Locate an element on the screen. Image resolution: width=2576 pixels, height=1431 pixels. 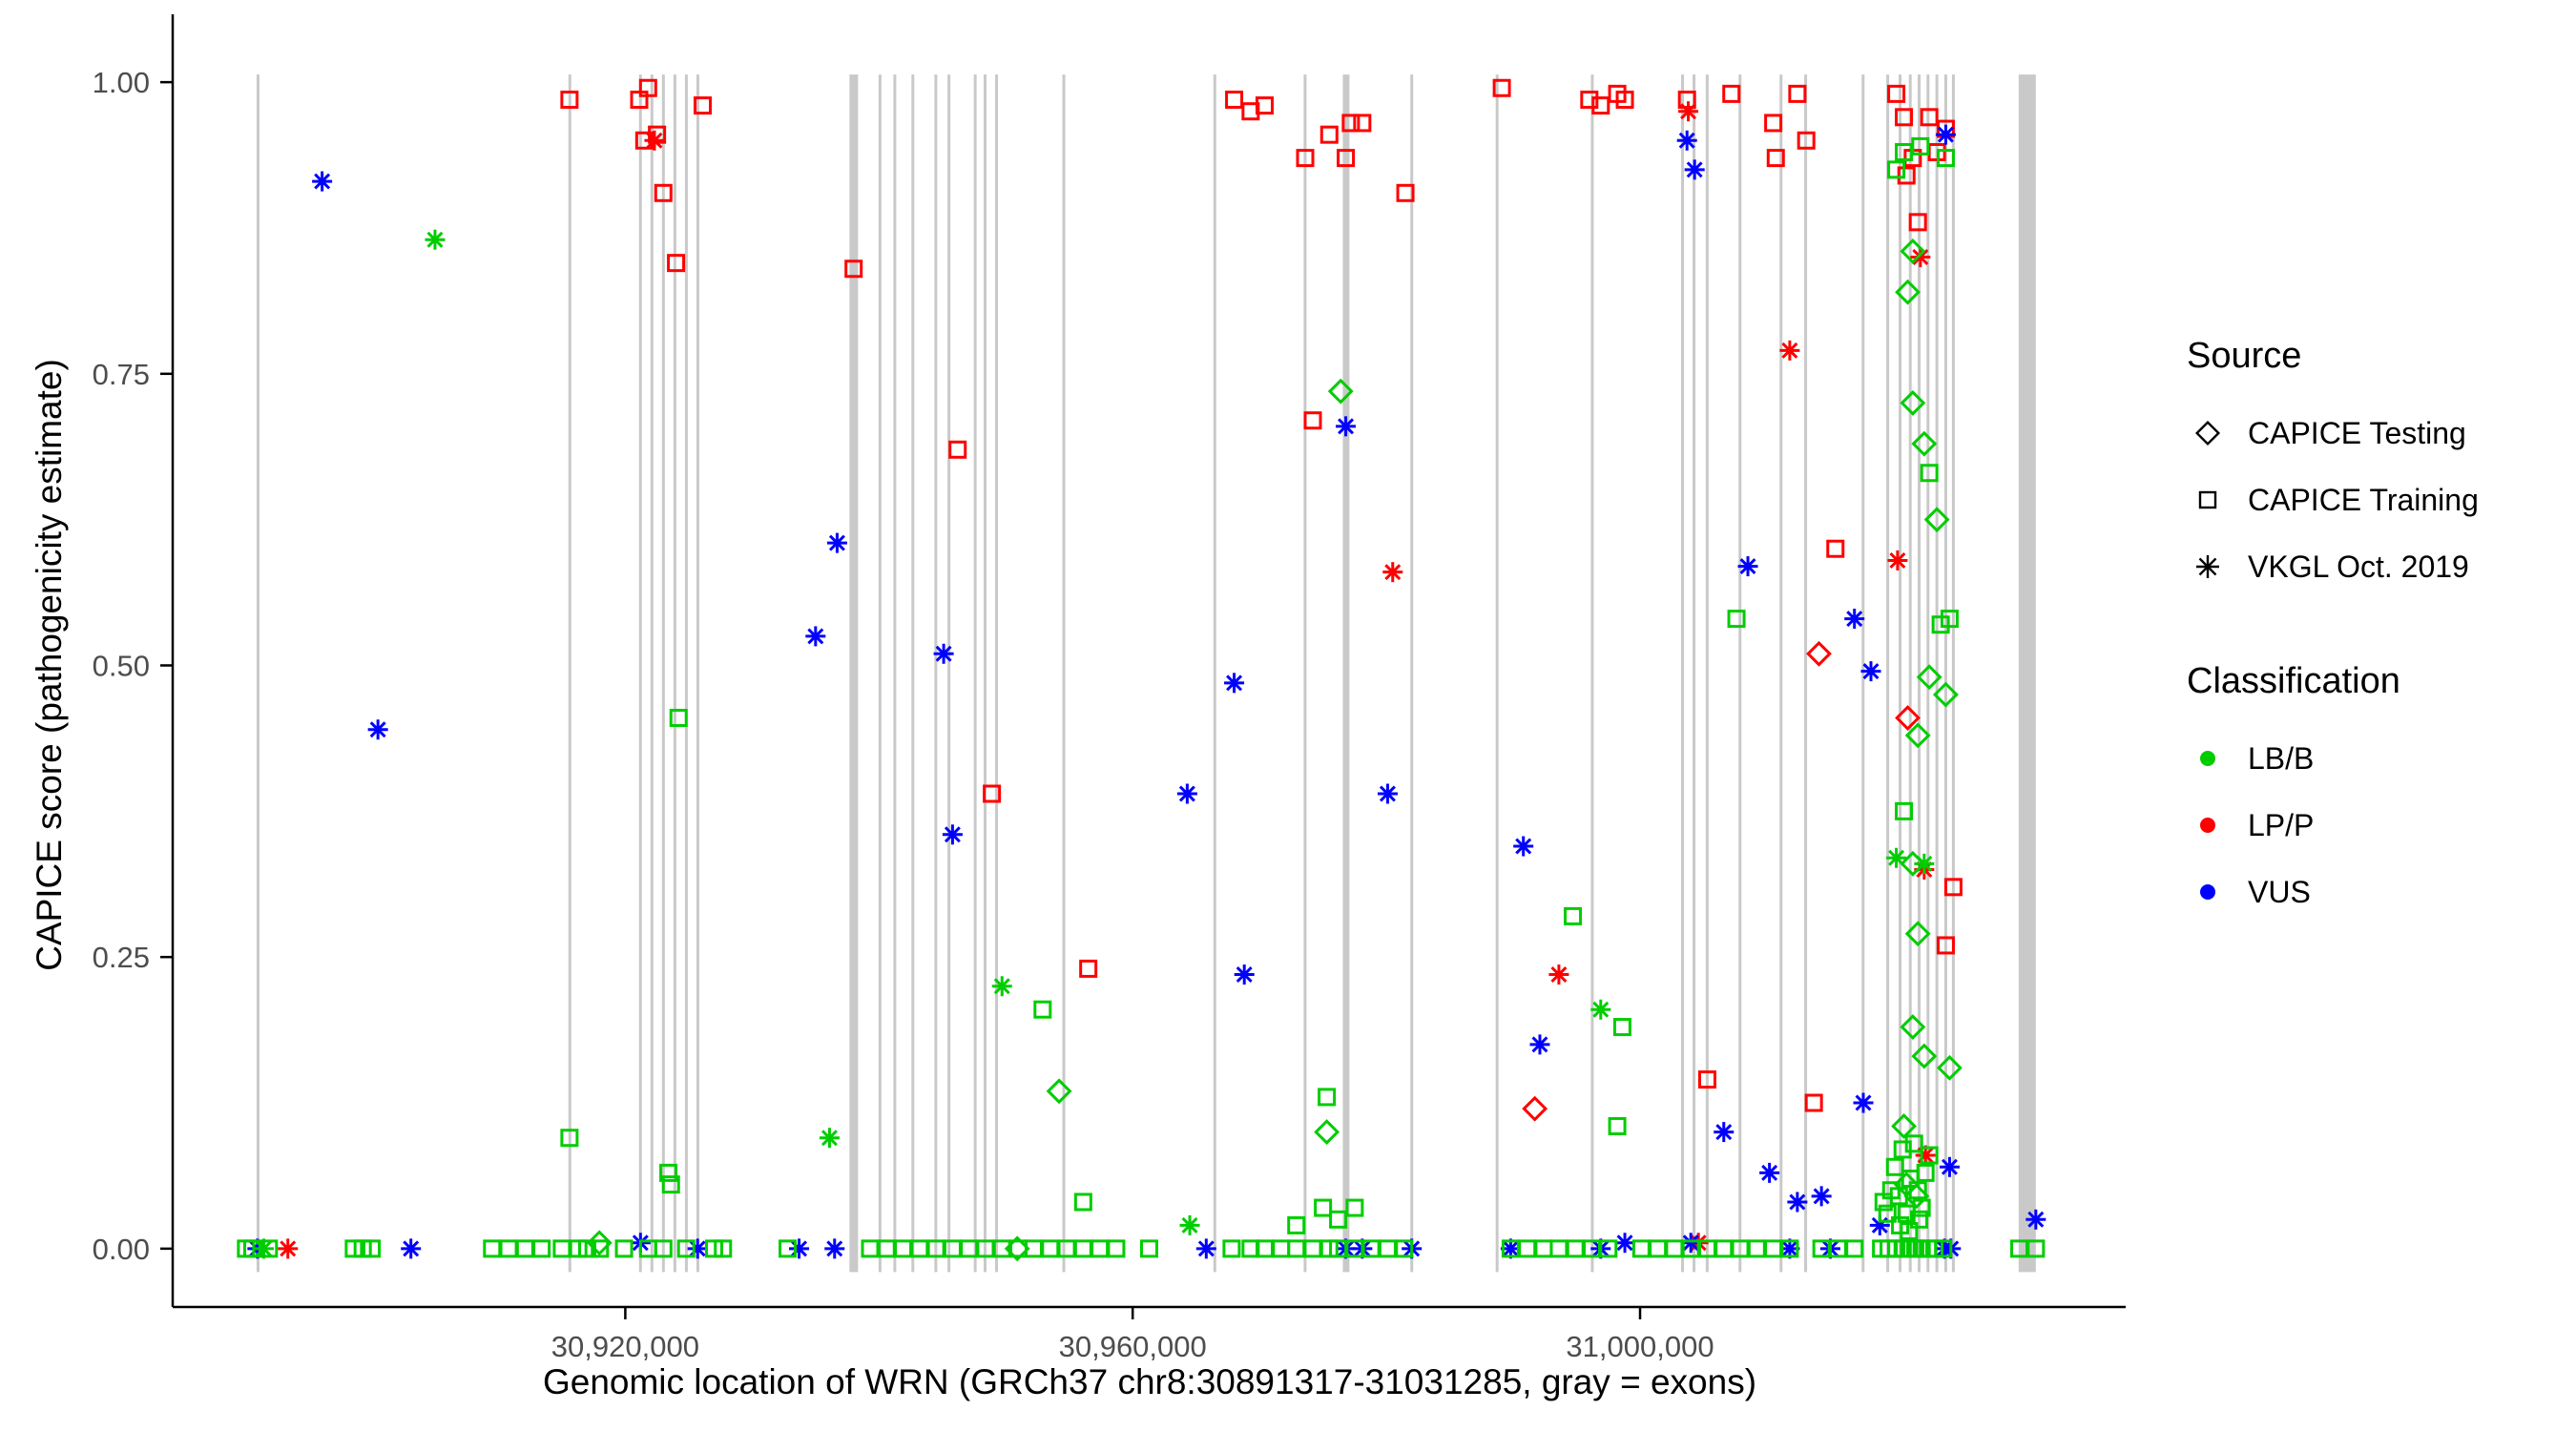
source-legend-title: Source is located at coordinates (2244, 356).